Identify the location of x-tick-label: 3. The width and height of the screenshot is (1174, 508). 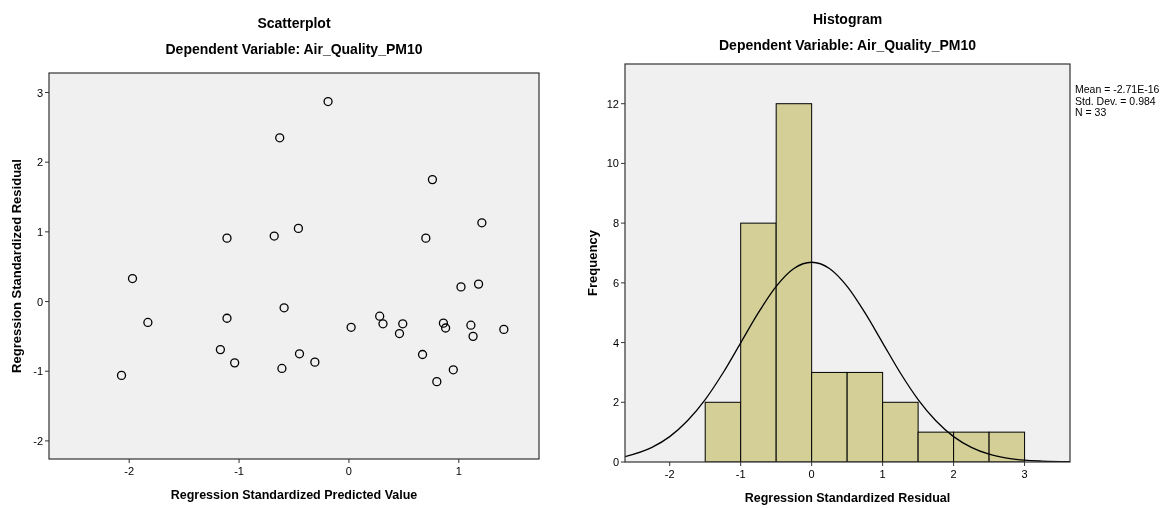
(1024, 474).